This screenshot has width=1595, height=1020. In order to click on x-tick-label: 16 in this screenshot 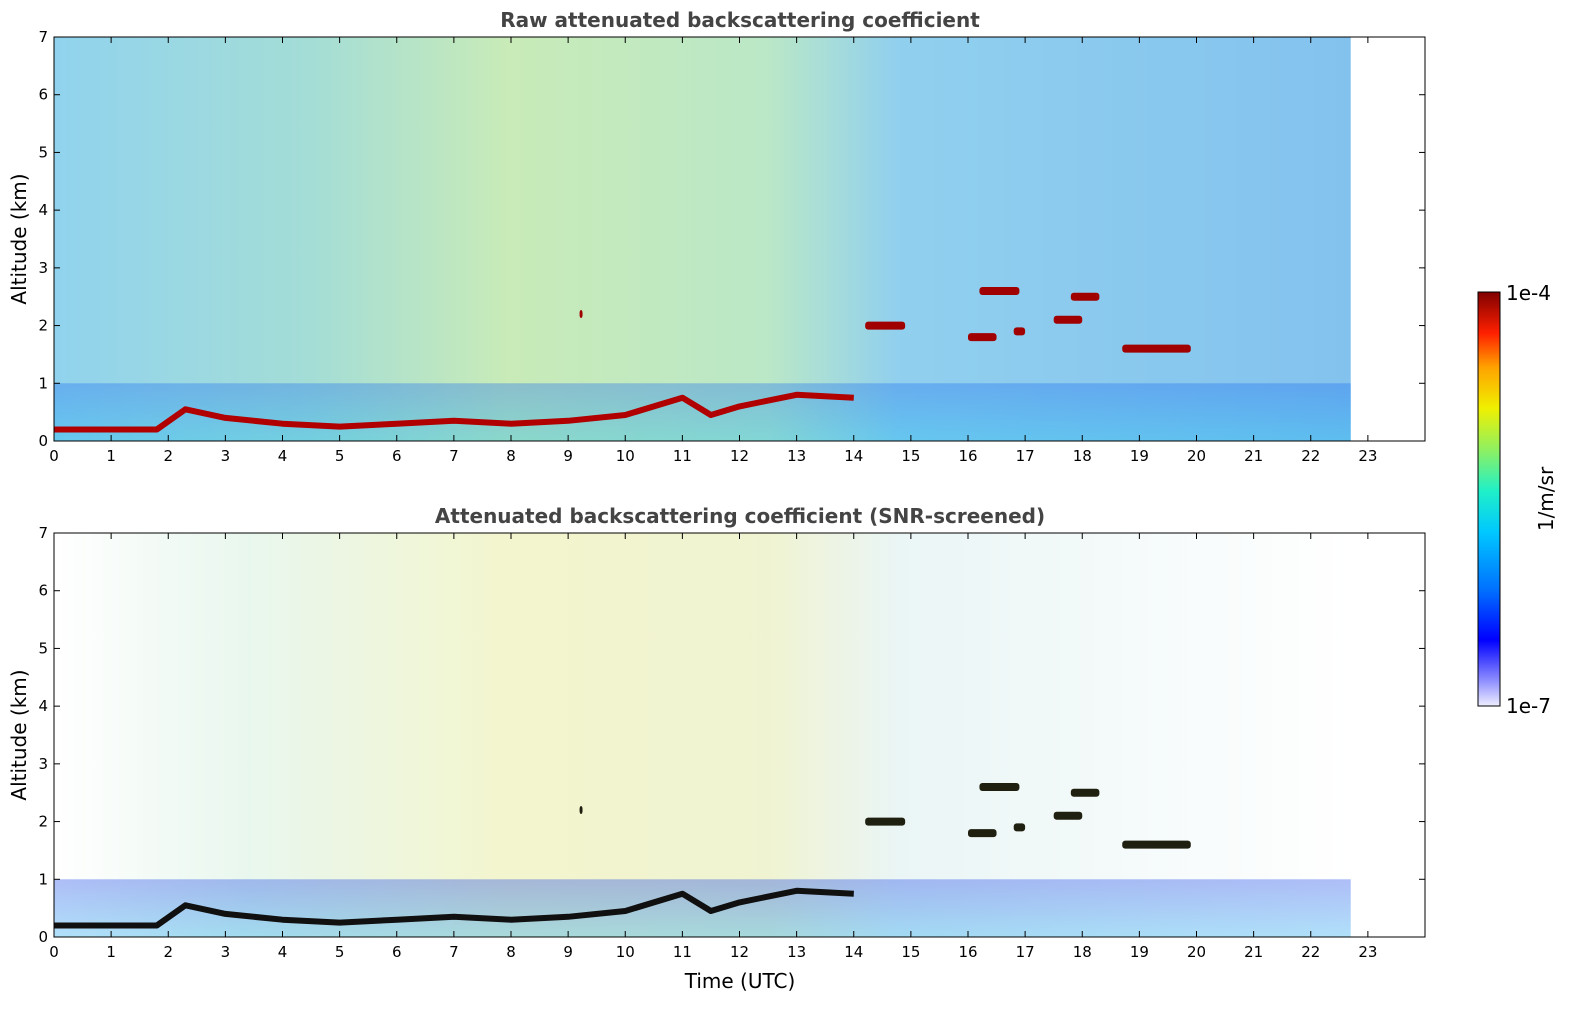, I will do `click(967, 952)`.